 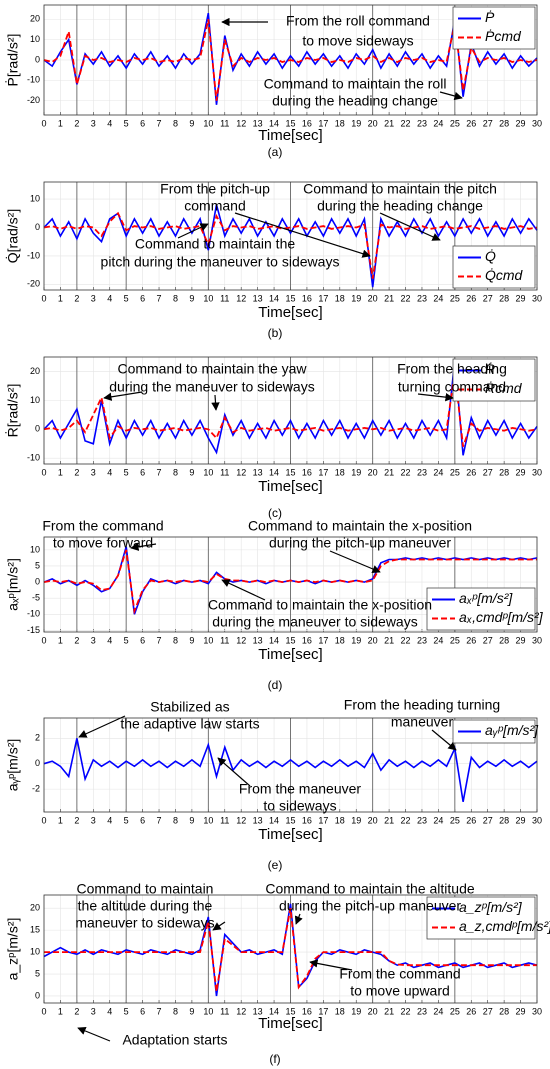 What do you see at coordinates (504, 388) in the screenshot?
I see `legend-label: Ṙcmd` at bounding box center [504, 388].